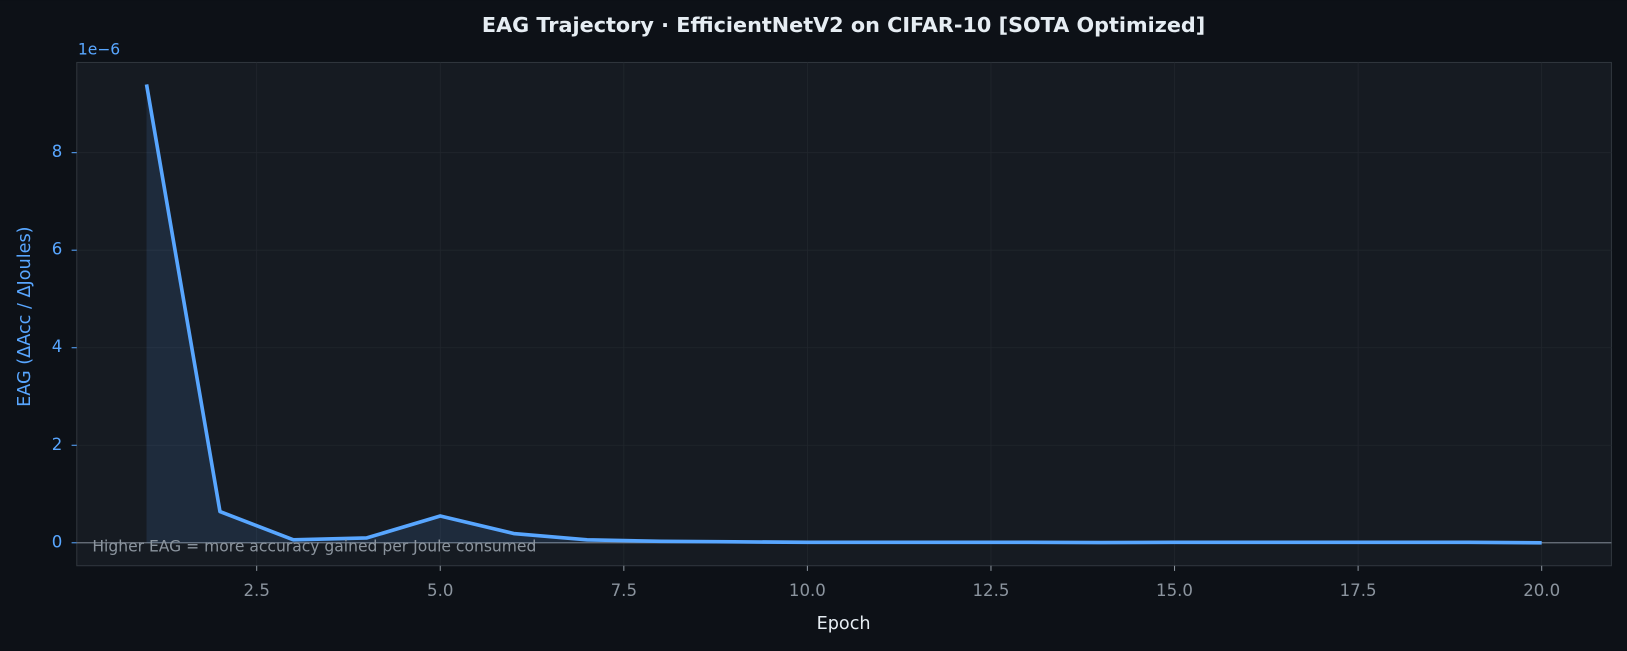  Describe the element at coordinates (440, 590) in the screenshot. I see `x-tick-label: 5.0` at that location.